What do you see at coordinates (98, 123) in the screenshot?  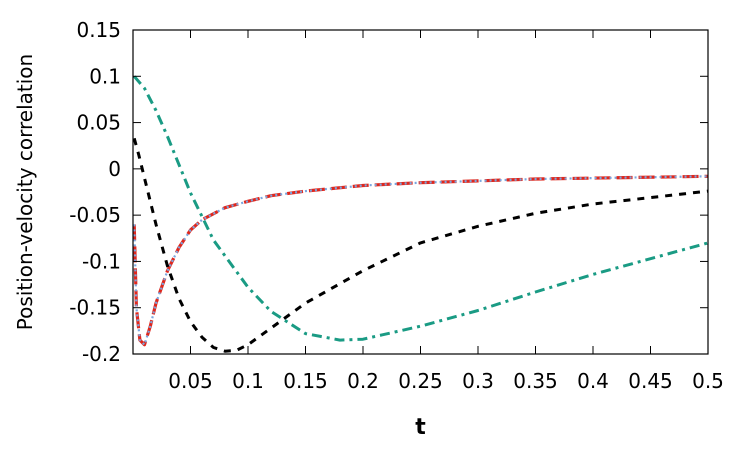 I see `y-tick-label: 0.05` at bounding box center [98, 123].